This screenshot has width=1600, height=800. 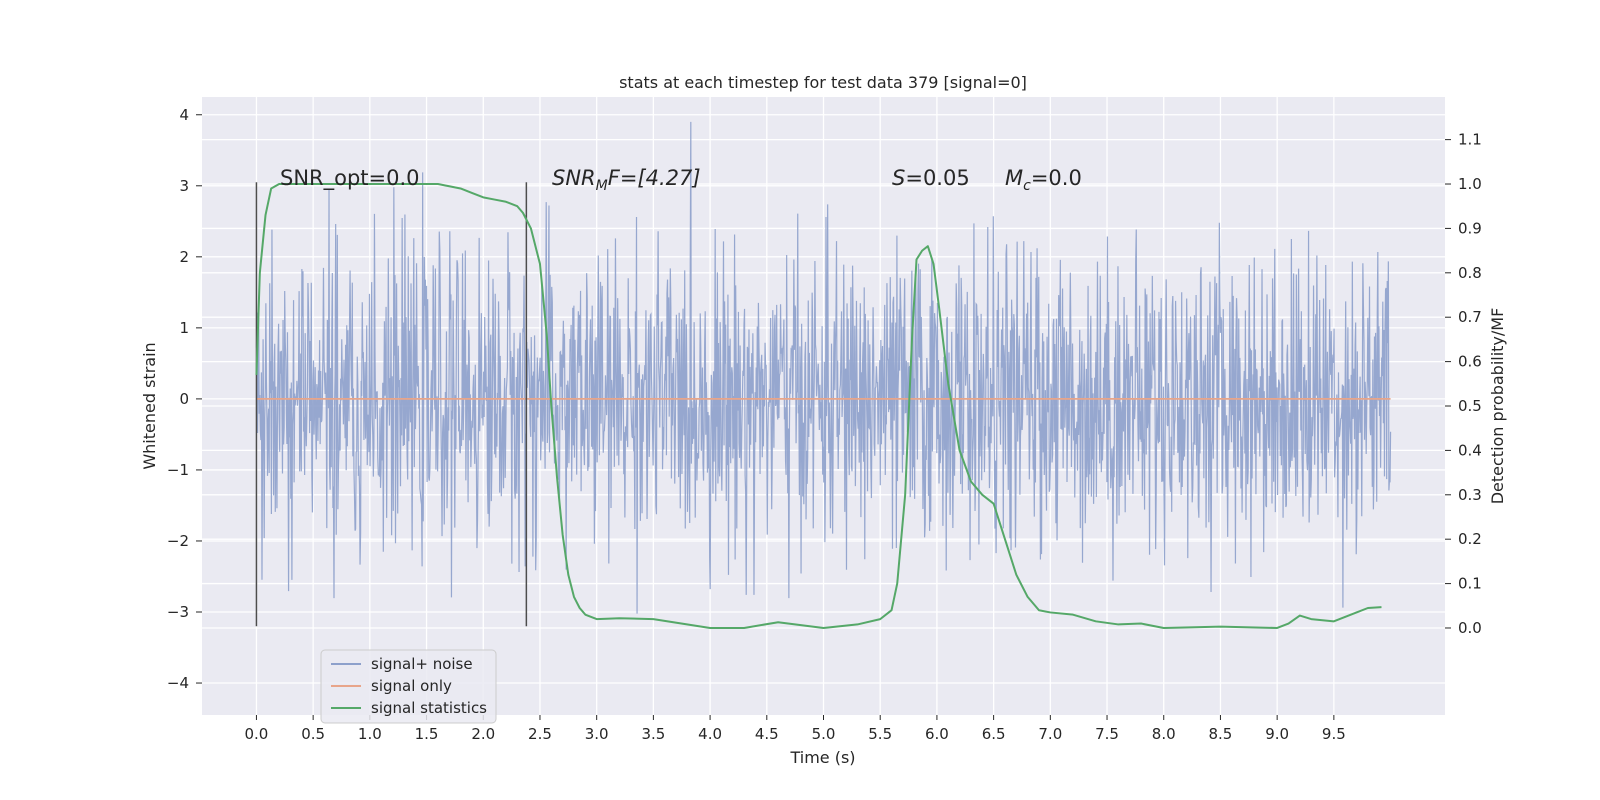 What do you see at coordinates (313, 734) in the screenshot?
I see `x-tick-label: 0.5` at bounding box center [313, 734].